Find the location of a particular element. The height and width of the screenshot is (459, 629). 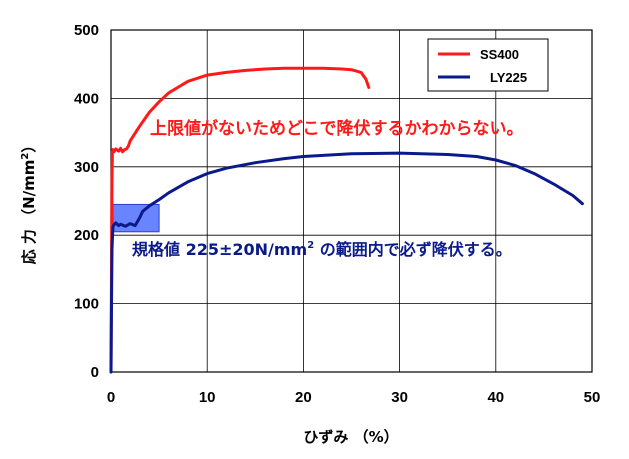

x-tick-label-4: 40 is located at coordinates (495, 397).